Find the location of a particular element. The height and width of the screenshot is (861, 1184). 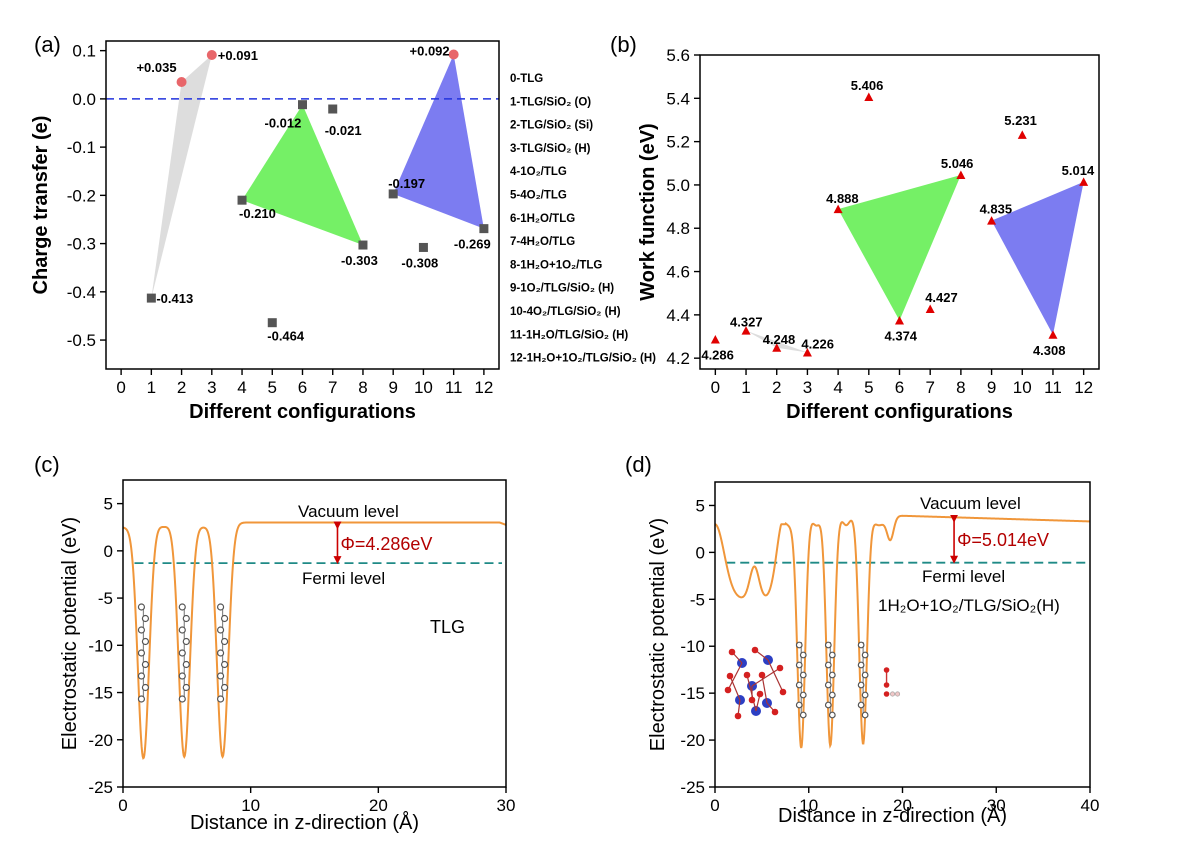

chart-c-x-tick-label: 0 is located at coordinates (122, 805).